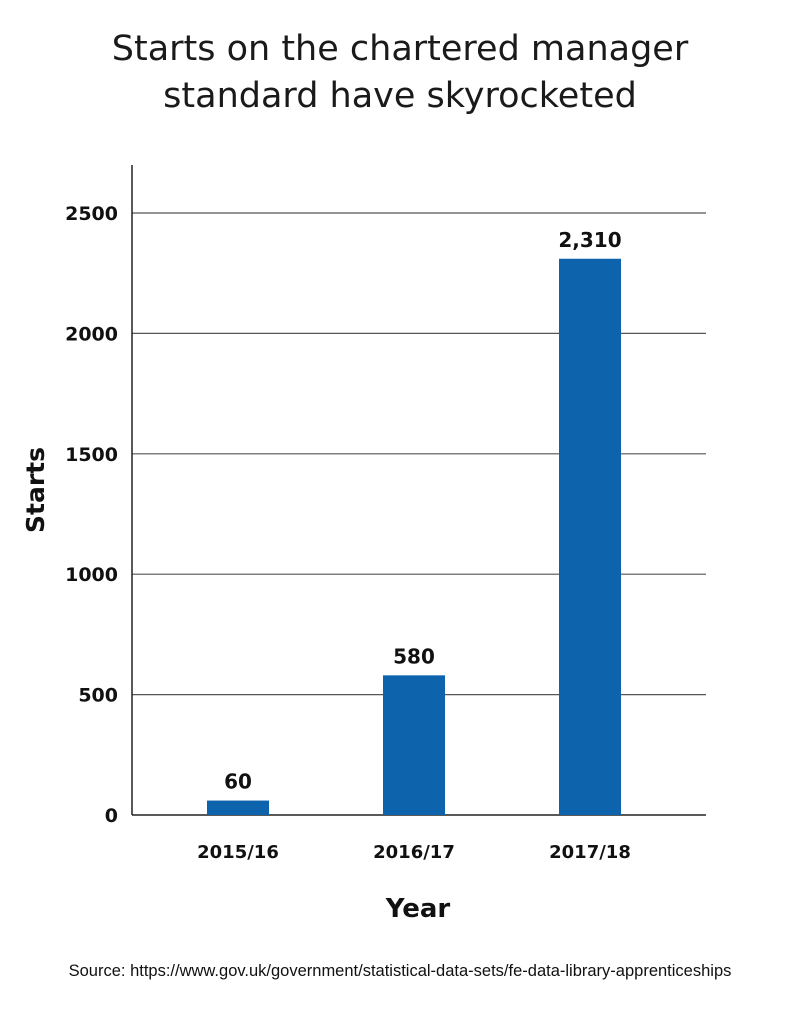  I want to click on y-tick-label: 1000, so click(91, 575).